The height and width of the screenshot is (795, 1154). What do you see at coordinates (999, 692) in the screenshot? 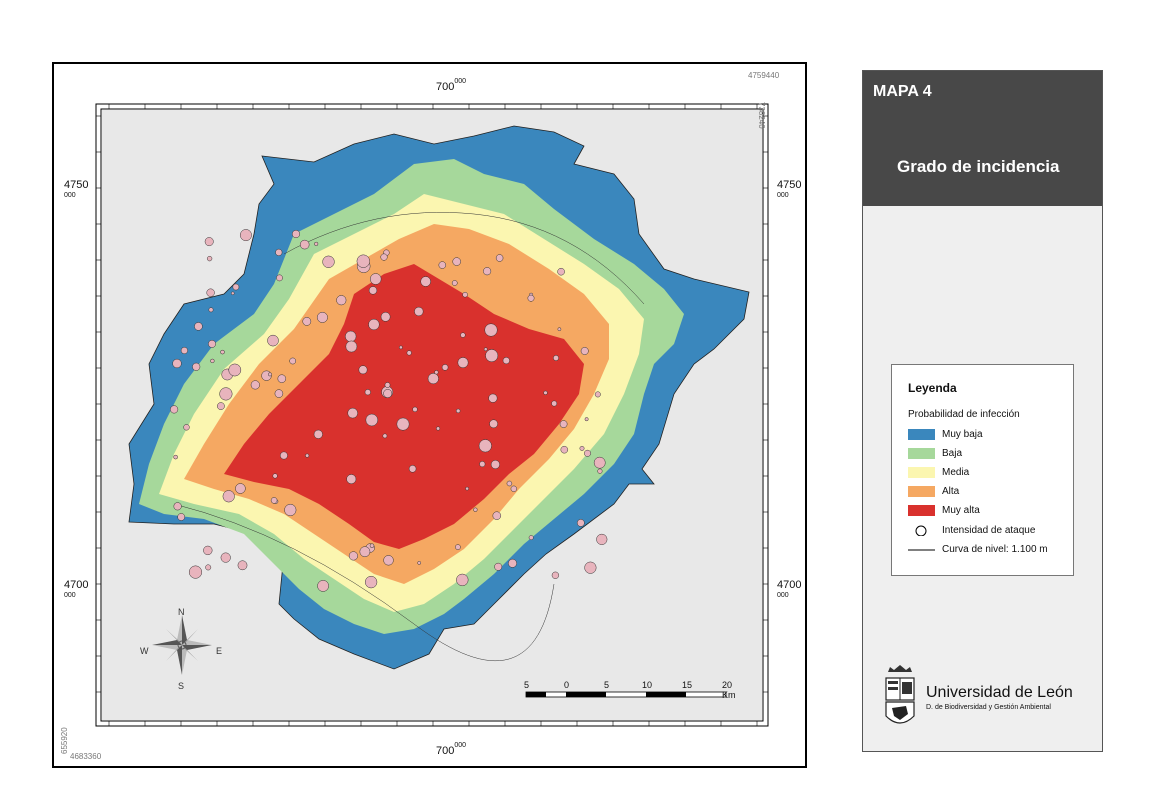
I see `university-name: Universidad de León` at bounding box center [999, 692].